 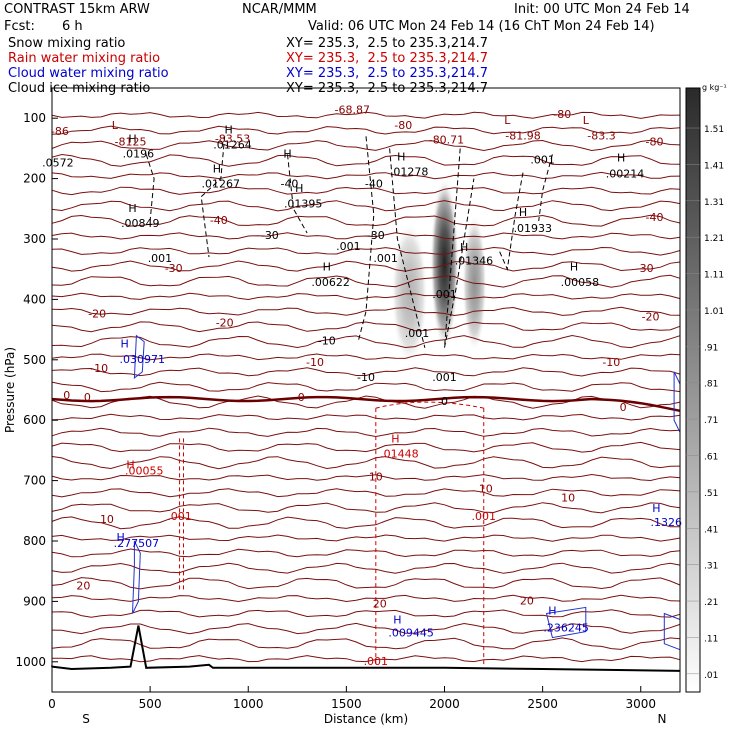 I want to click on y-tick-label: 100, so click(x=34, y=118).